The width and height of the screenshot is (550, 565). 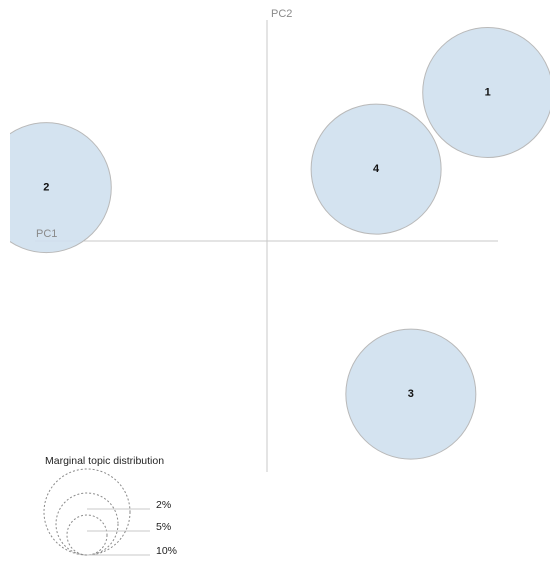 What do you see at coordinates (87, 535) in the screenshot?
I see `legend-circle-2pct` at bounding box center [87, 535].